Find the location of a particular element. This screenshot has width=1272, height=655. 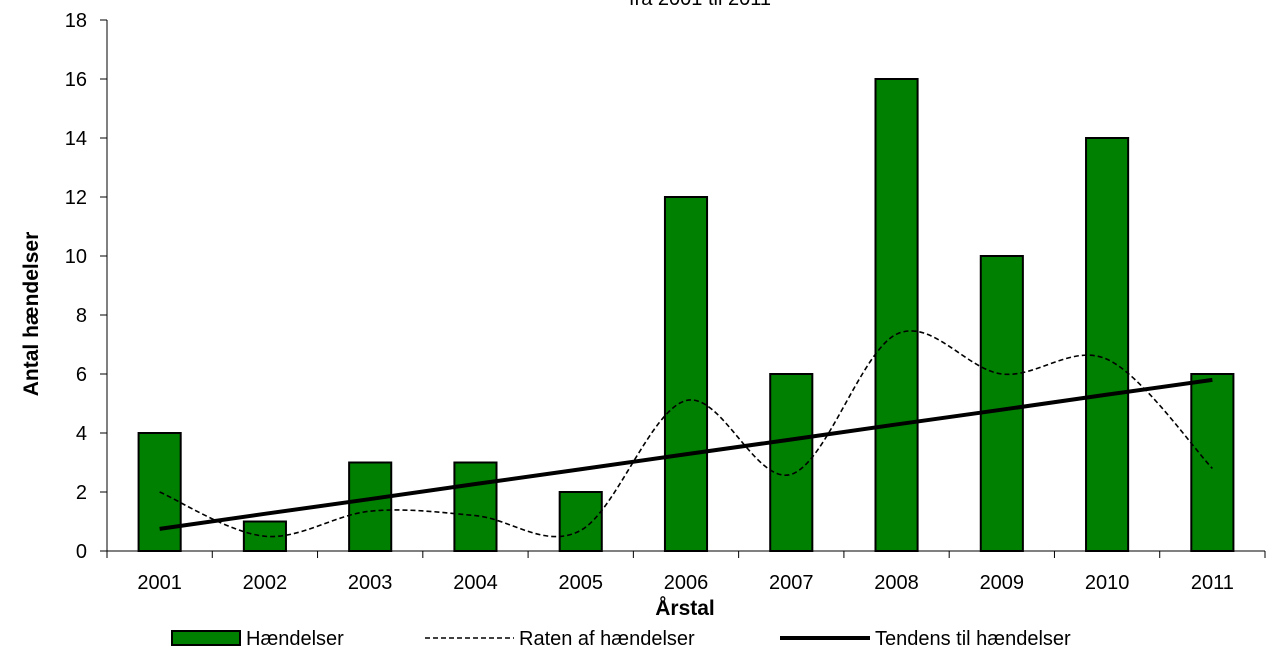

x-axis-title: Årstal is located at coordinates (685, 608).